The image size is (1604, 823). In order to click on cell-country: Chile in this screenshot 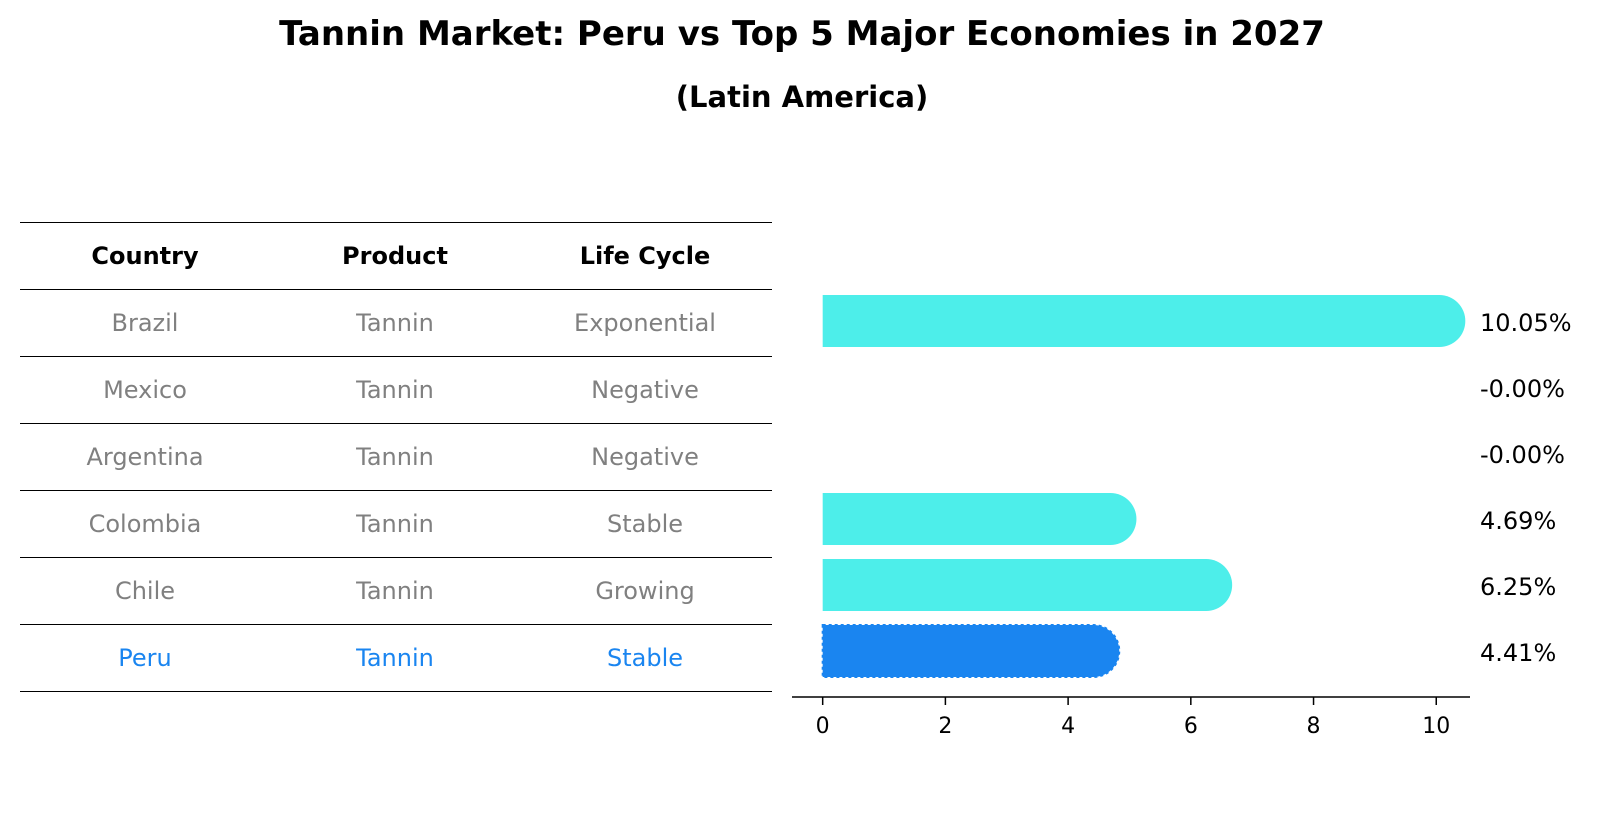, I will do `click(145, 591)`.